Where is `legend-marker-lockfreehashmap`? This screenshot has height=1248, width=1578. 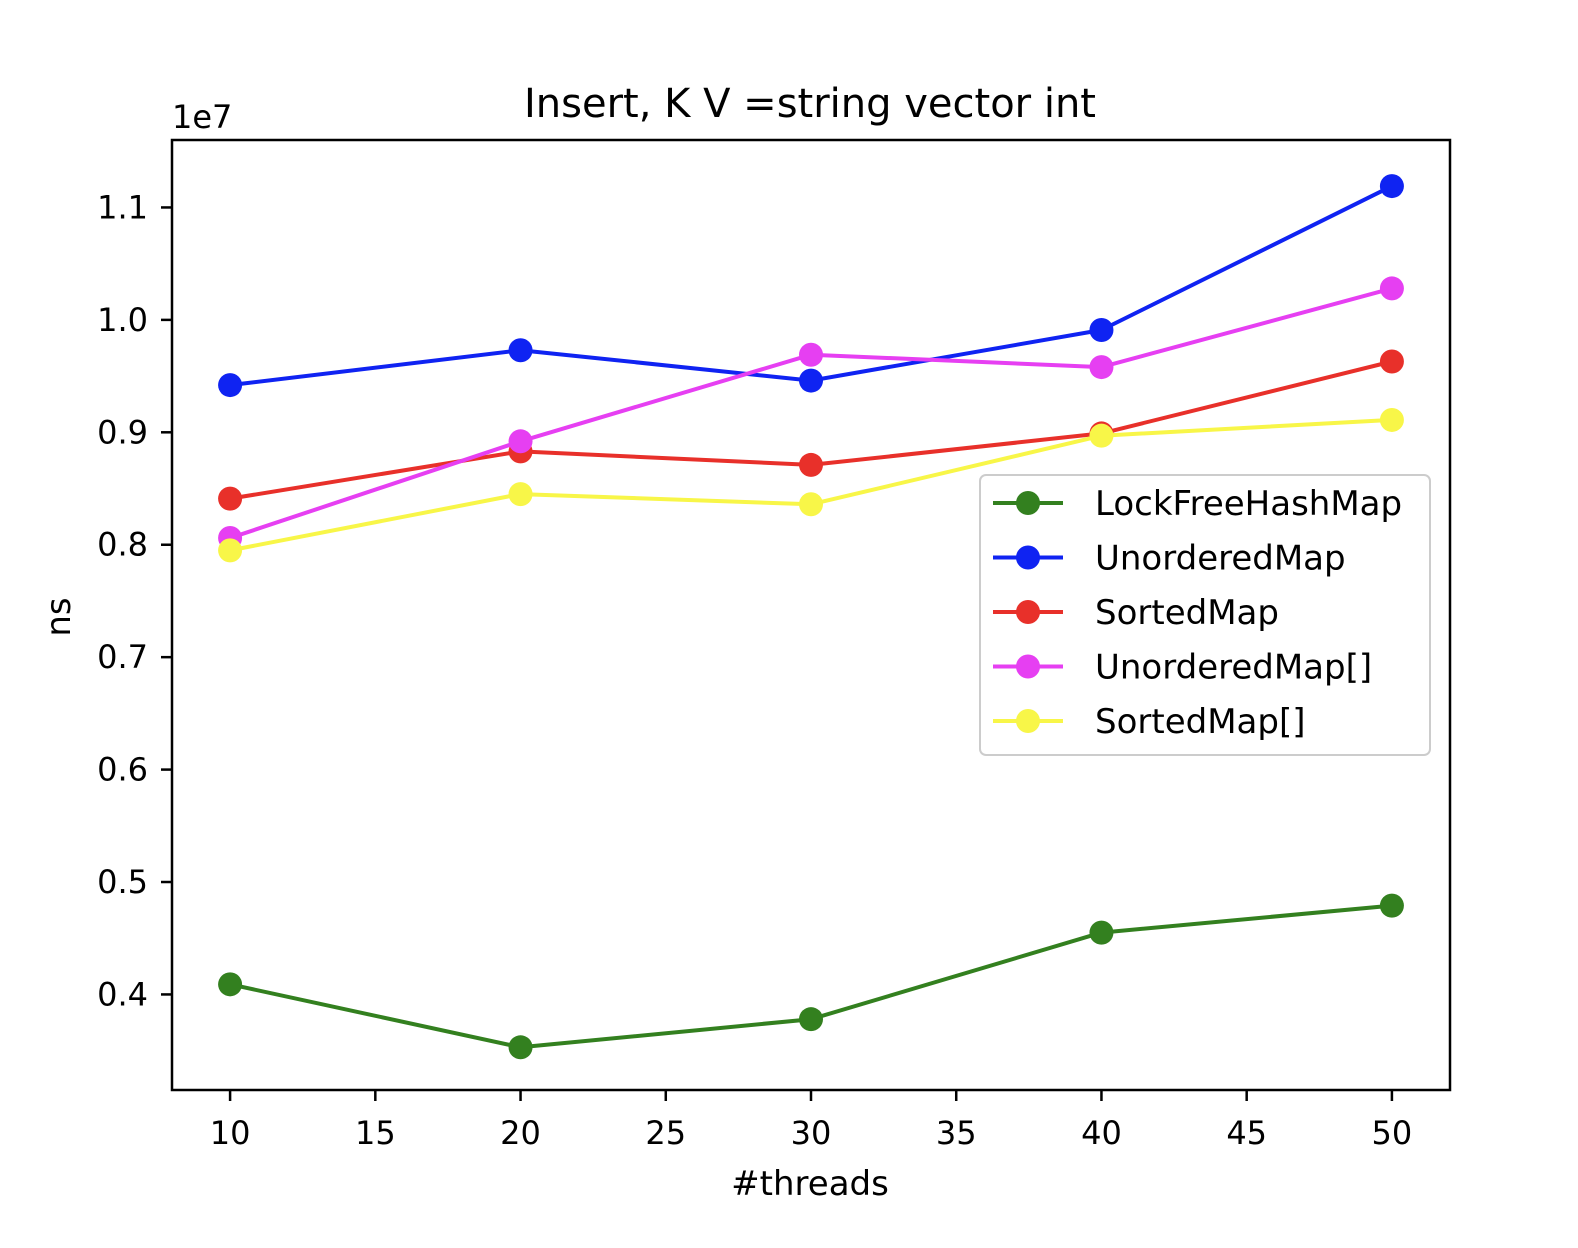
legend-marker-lockfreehashmap is located at coordinates (1028, 503).